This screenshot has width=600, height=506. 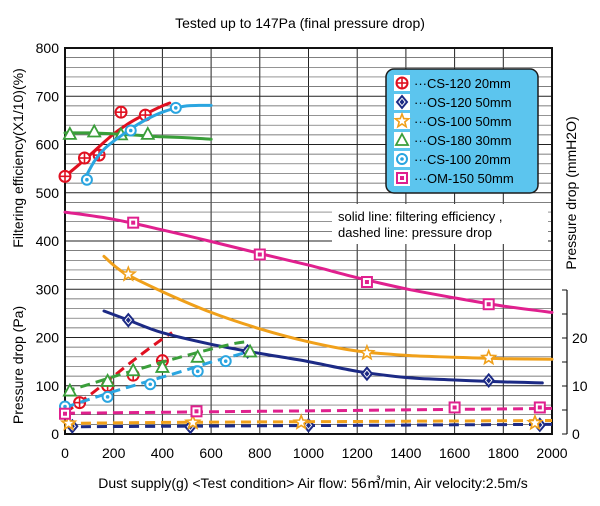 I want to click on legend-marker-om-150-50mm, so click(x=402, y=178).